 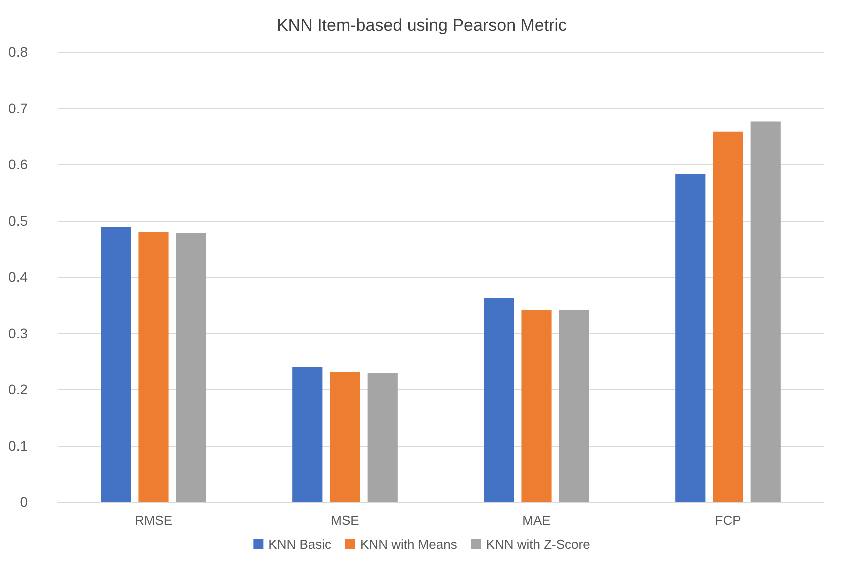 I want to click on legend-label: KNN with Means, so click(x=409, y=544).